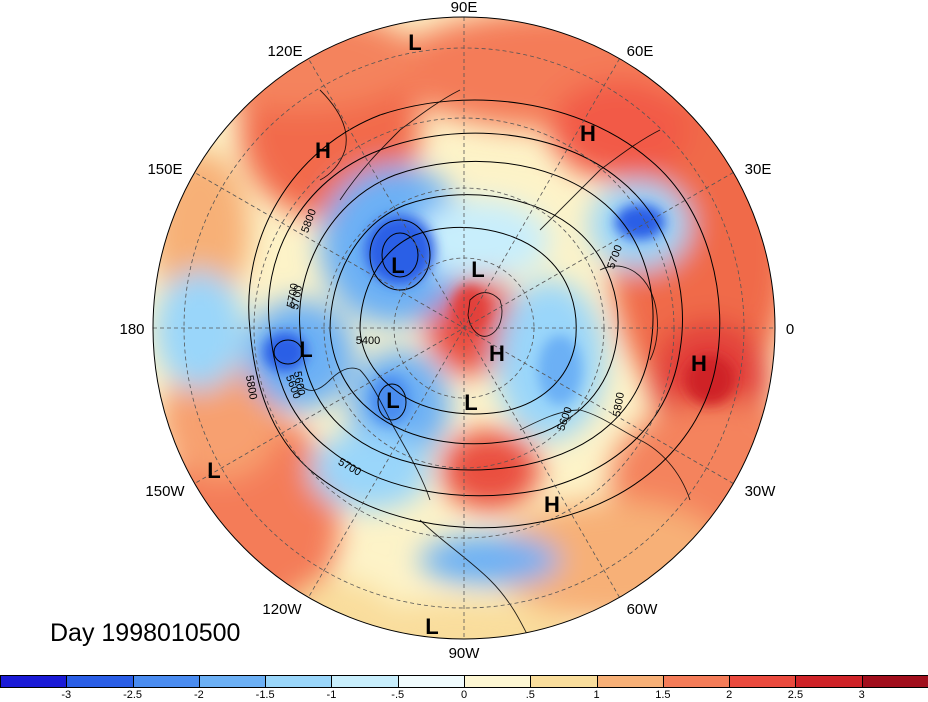  I want to click on colorbar-tick-label: 2.5, so click(795, 695).